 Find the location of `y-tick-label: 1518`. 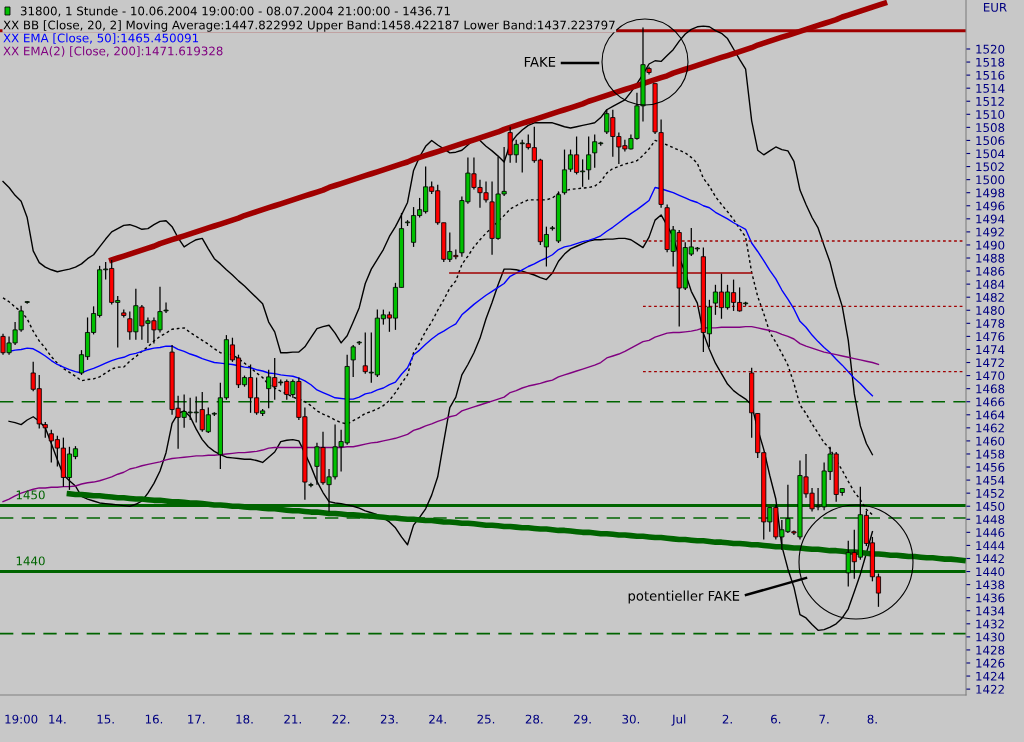

y-tick-label: 1518 is located at coordinates (990, 62).